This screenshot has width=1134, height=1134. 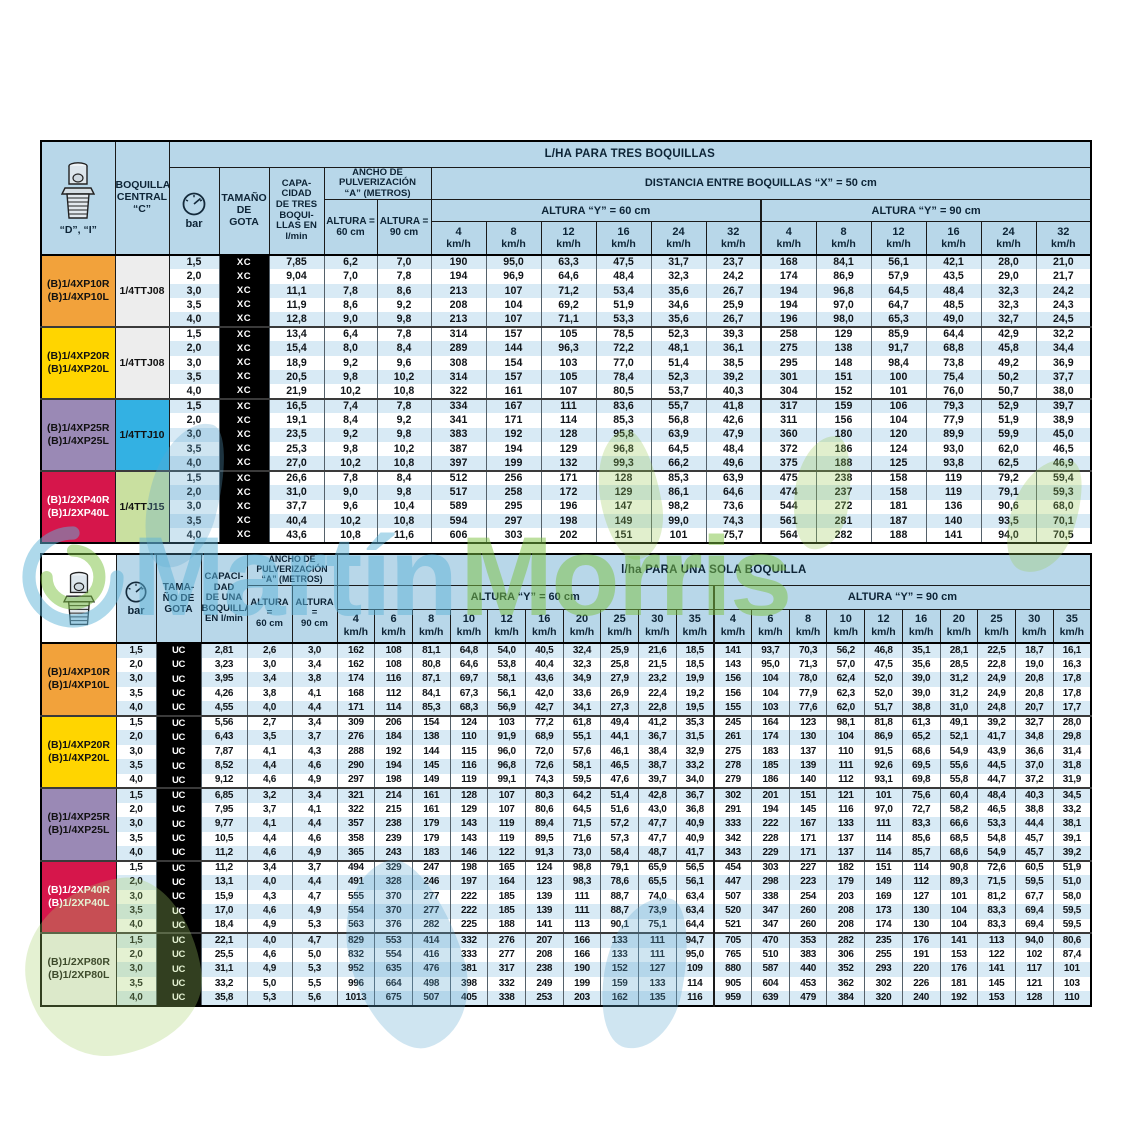 I want to click on gota-value: XC, so click(x=243, y=521).